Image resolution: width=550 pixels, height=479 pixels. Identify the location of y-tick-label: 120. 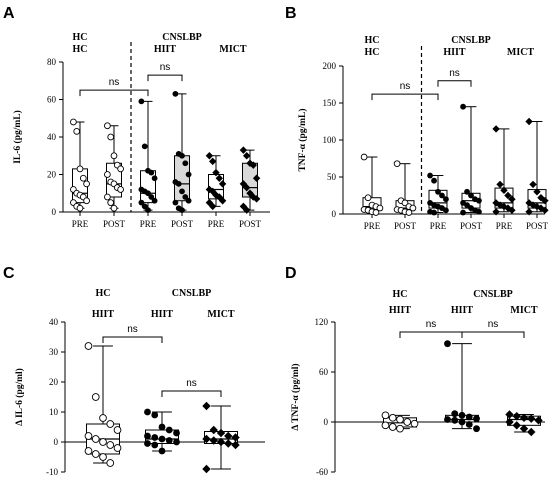
(322, 322).